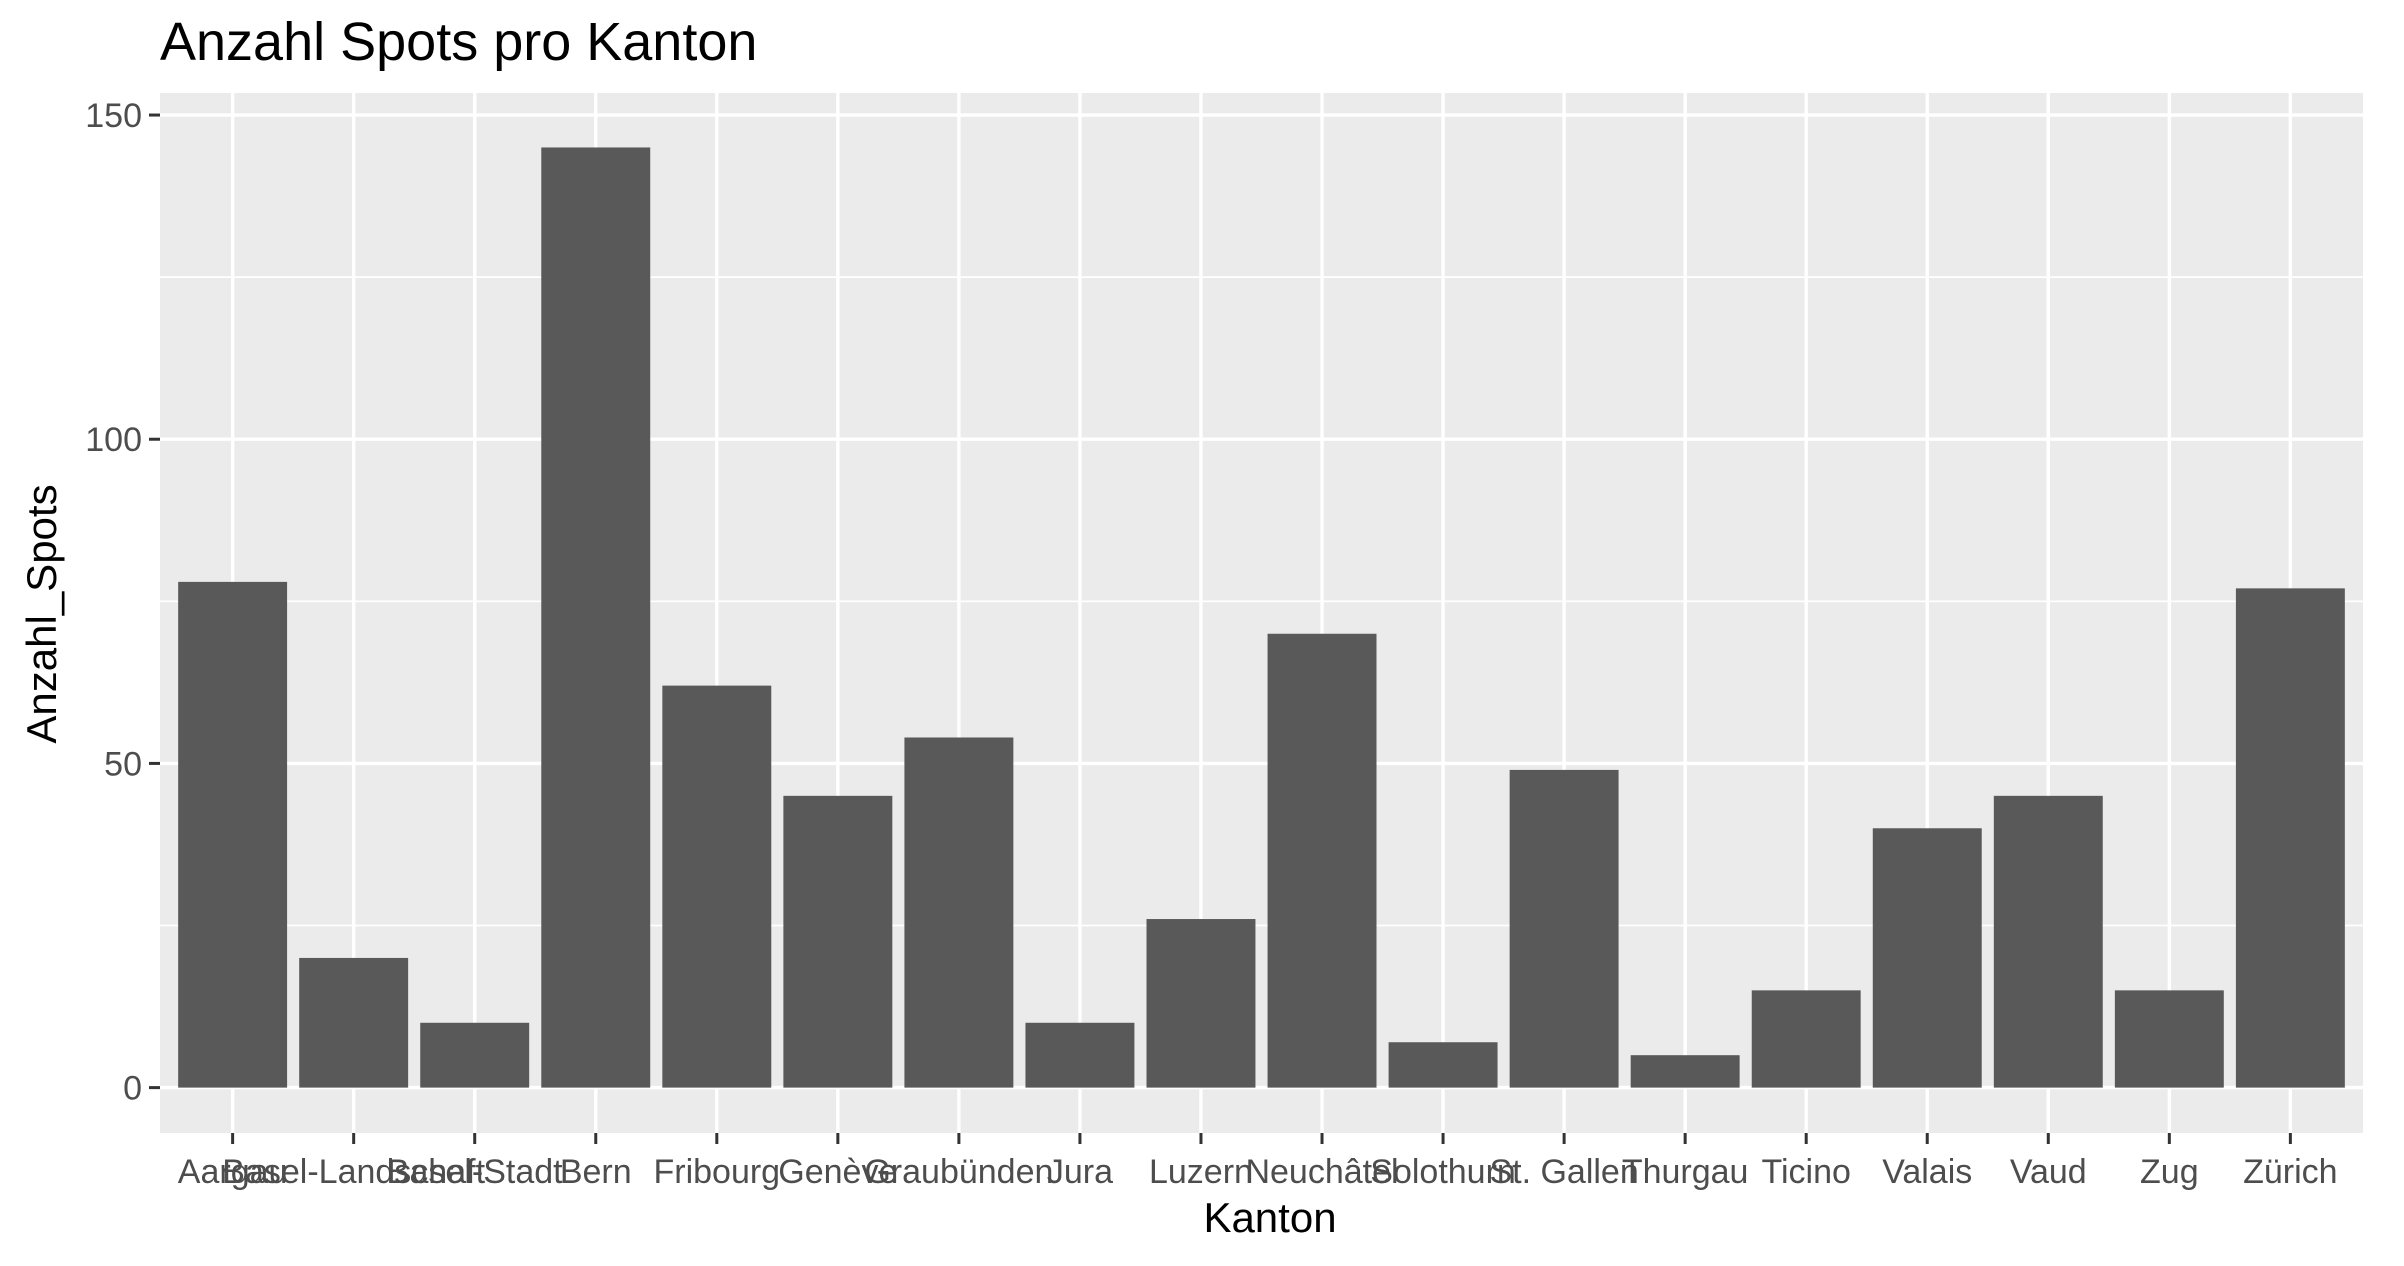  Describe the element at coordinates (1685, 1071) in the screenshot. I see `bar-thurgau` at that location.